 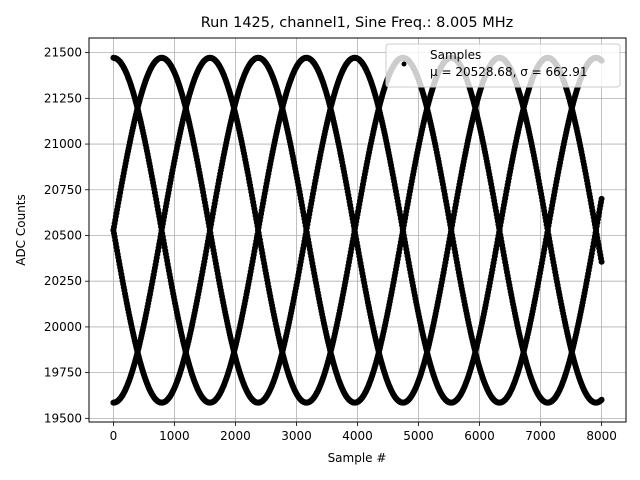 I want to click on legend-marker, so click(x=404, y=64).